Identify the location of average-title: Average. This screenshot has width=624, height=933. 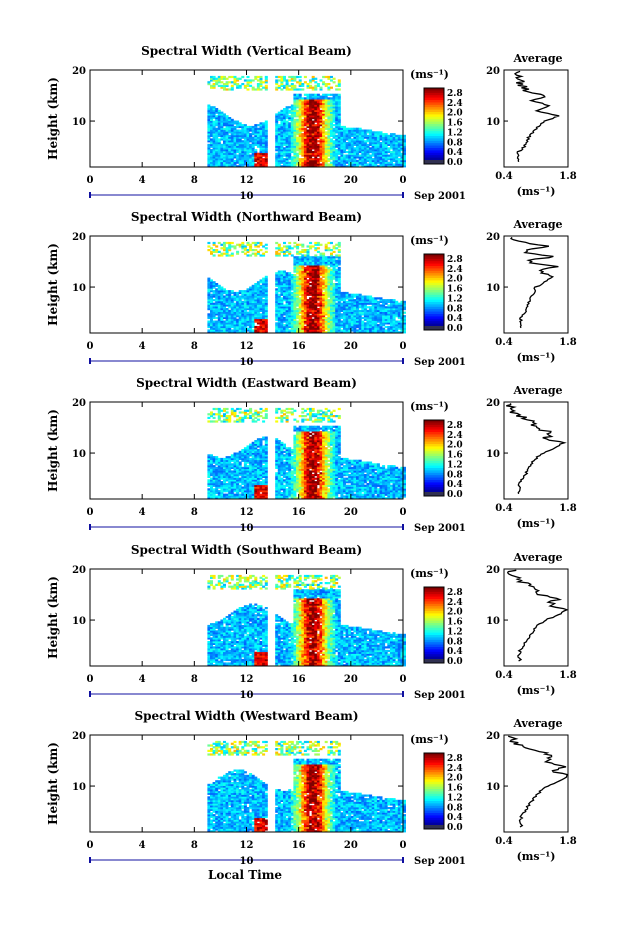
(537, 224).